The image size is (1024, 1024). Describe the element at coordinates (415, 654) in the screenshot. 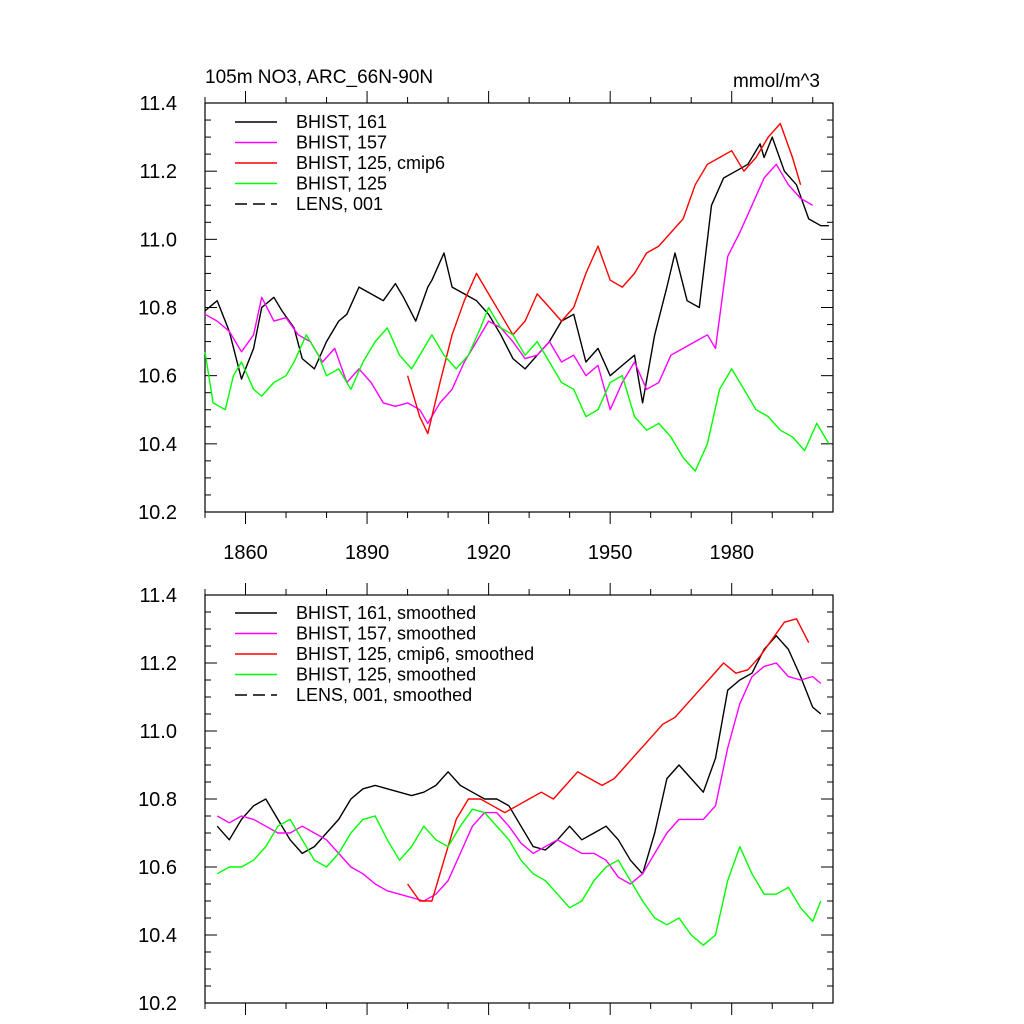

I see `legend-label: BHIST, 125, cmip6, smoothed` at that location.